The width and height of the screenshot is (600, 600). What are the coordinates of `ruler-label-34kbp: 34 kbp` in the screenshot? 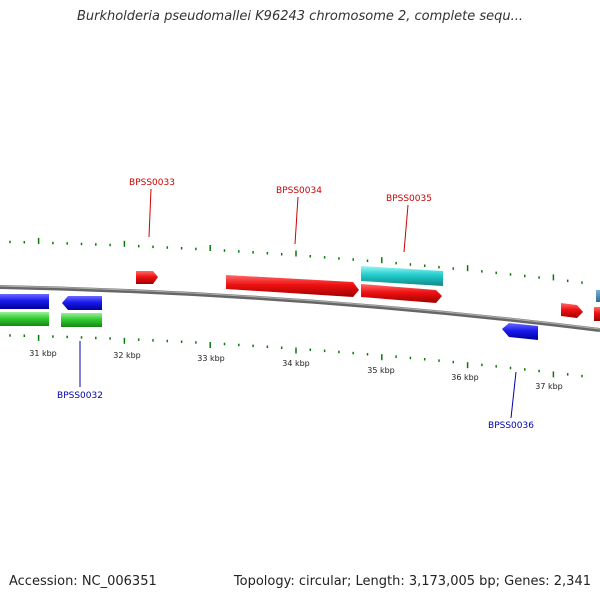 It's located at (296, 363).